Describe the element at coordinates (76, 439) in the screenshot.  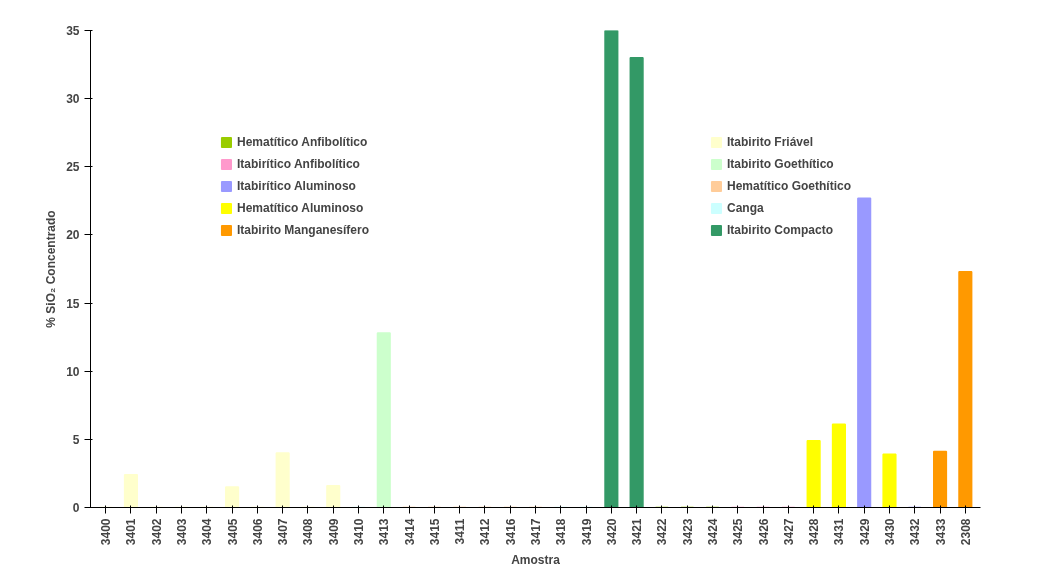
I see `y-tick-label: 5` at that location.